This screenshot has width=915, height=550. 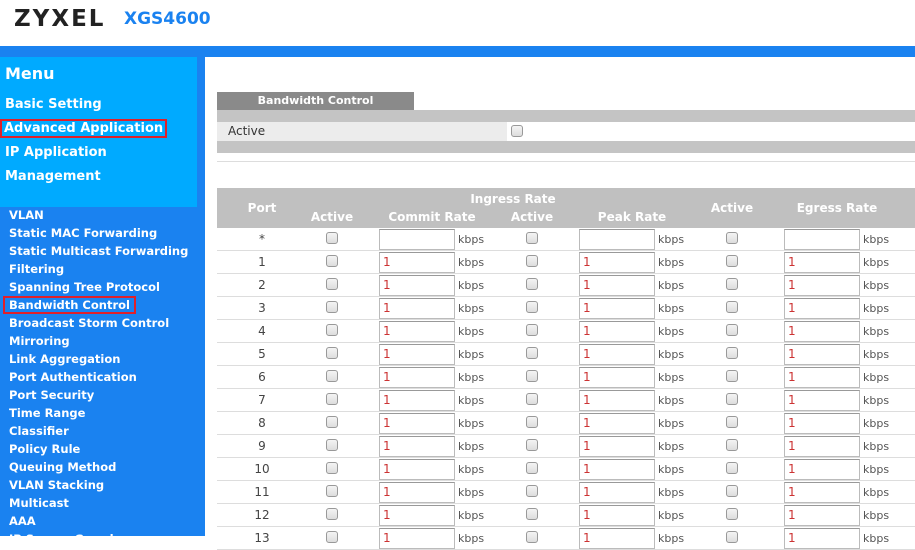 I want to click on menu-item: Management, so click(x=53, y=176).